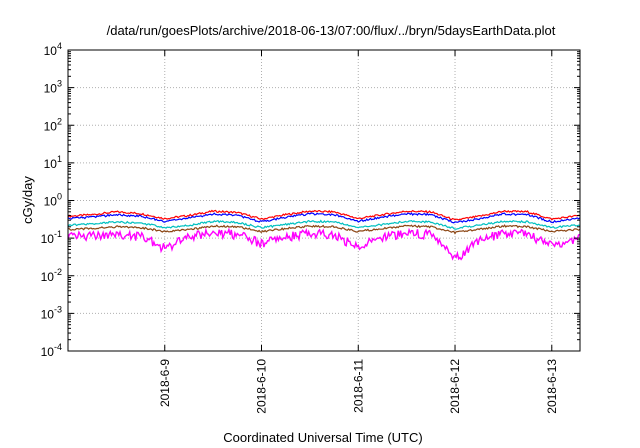 The image size is (640, 448). Describe the element at coordinates (455, 386) in the screenshot. I see `x-tick-label: 2018-6-12` at that location.